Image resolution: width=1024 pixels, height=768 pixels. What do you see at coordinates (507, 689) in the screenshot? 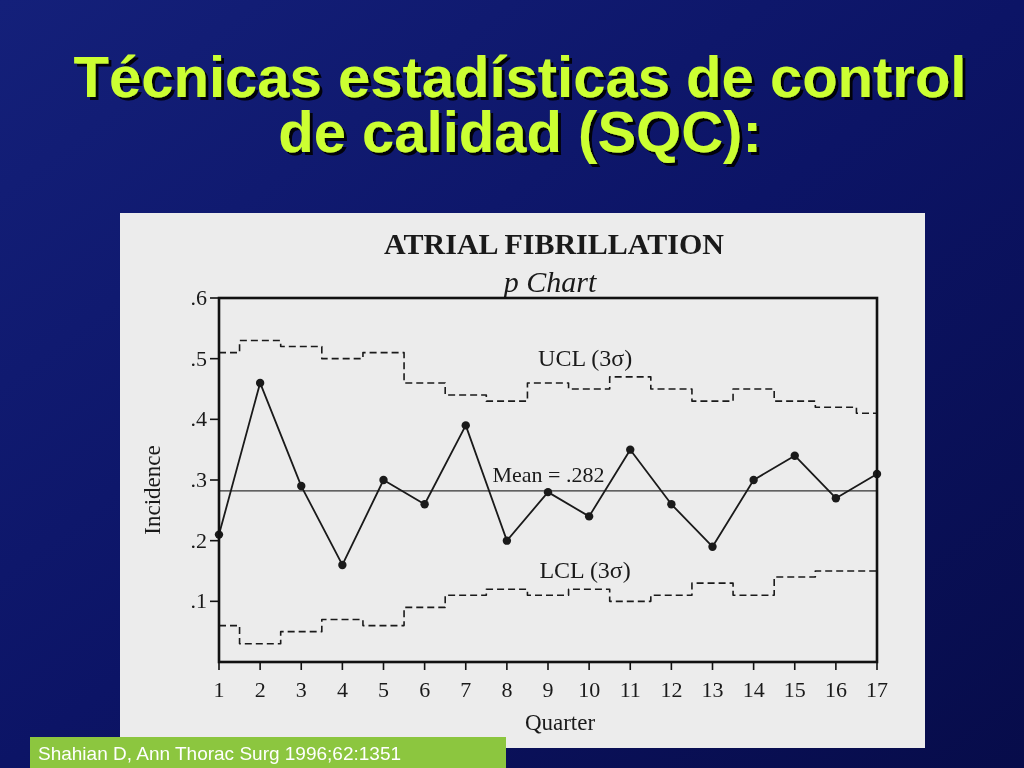
I see `x-tick-label: 8` at bounding box center [507, 689].